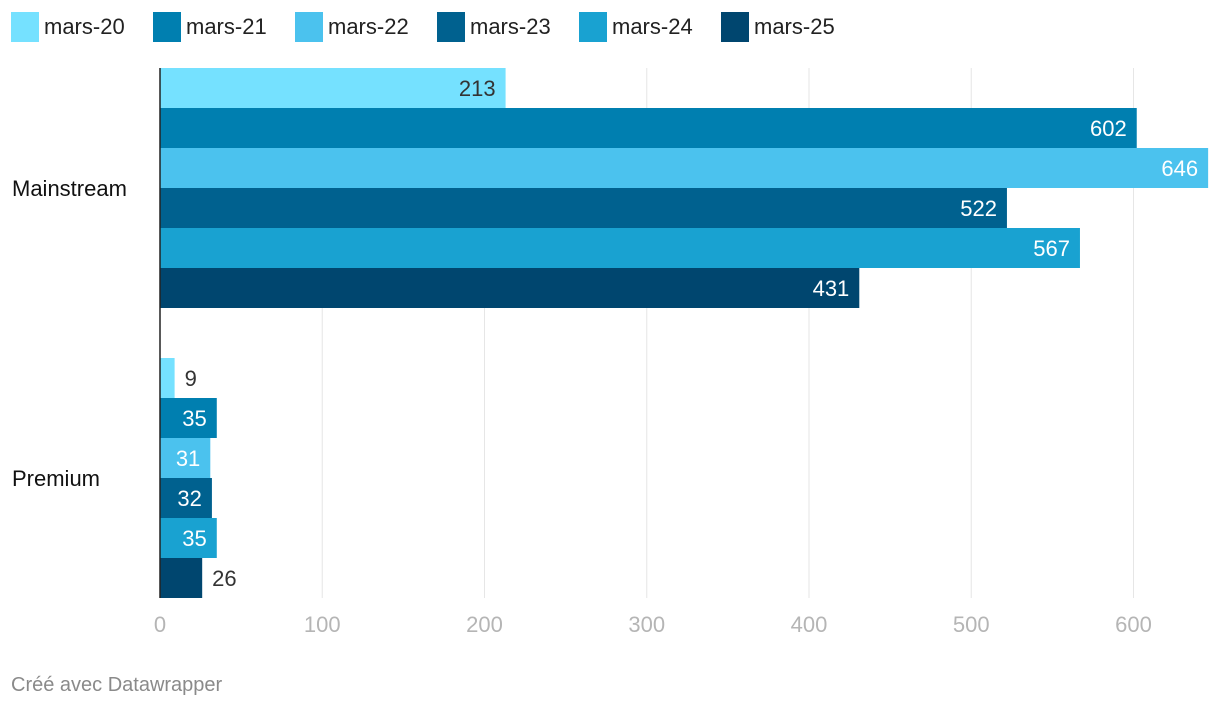 Image resolution: width=1220 pixels, height=712 pixels. I want to click on x-tick-label-300: 300, so click(646, 624).